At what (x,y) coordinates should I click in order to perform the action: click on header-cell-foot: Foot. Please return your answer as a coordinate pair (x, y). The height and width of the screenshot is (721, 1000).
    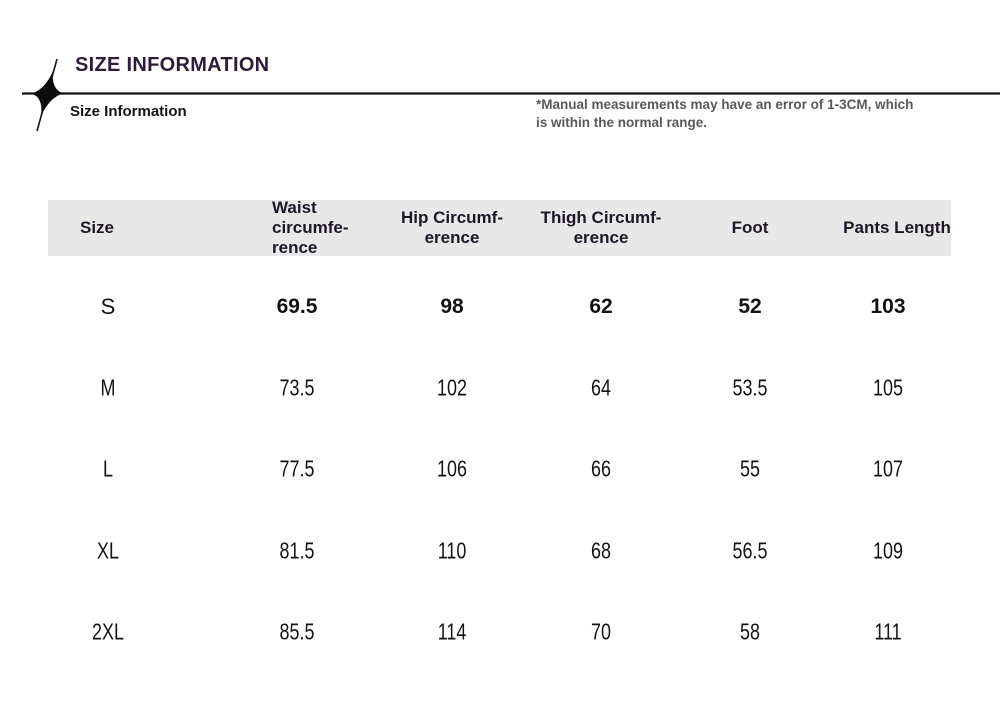
    Looking at the image, I should click on (750, 227).